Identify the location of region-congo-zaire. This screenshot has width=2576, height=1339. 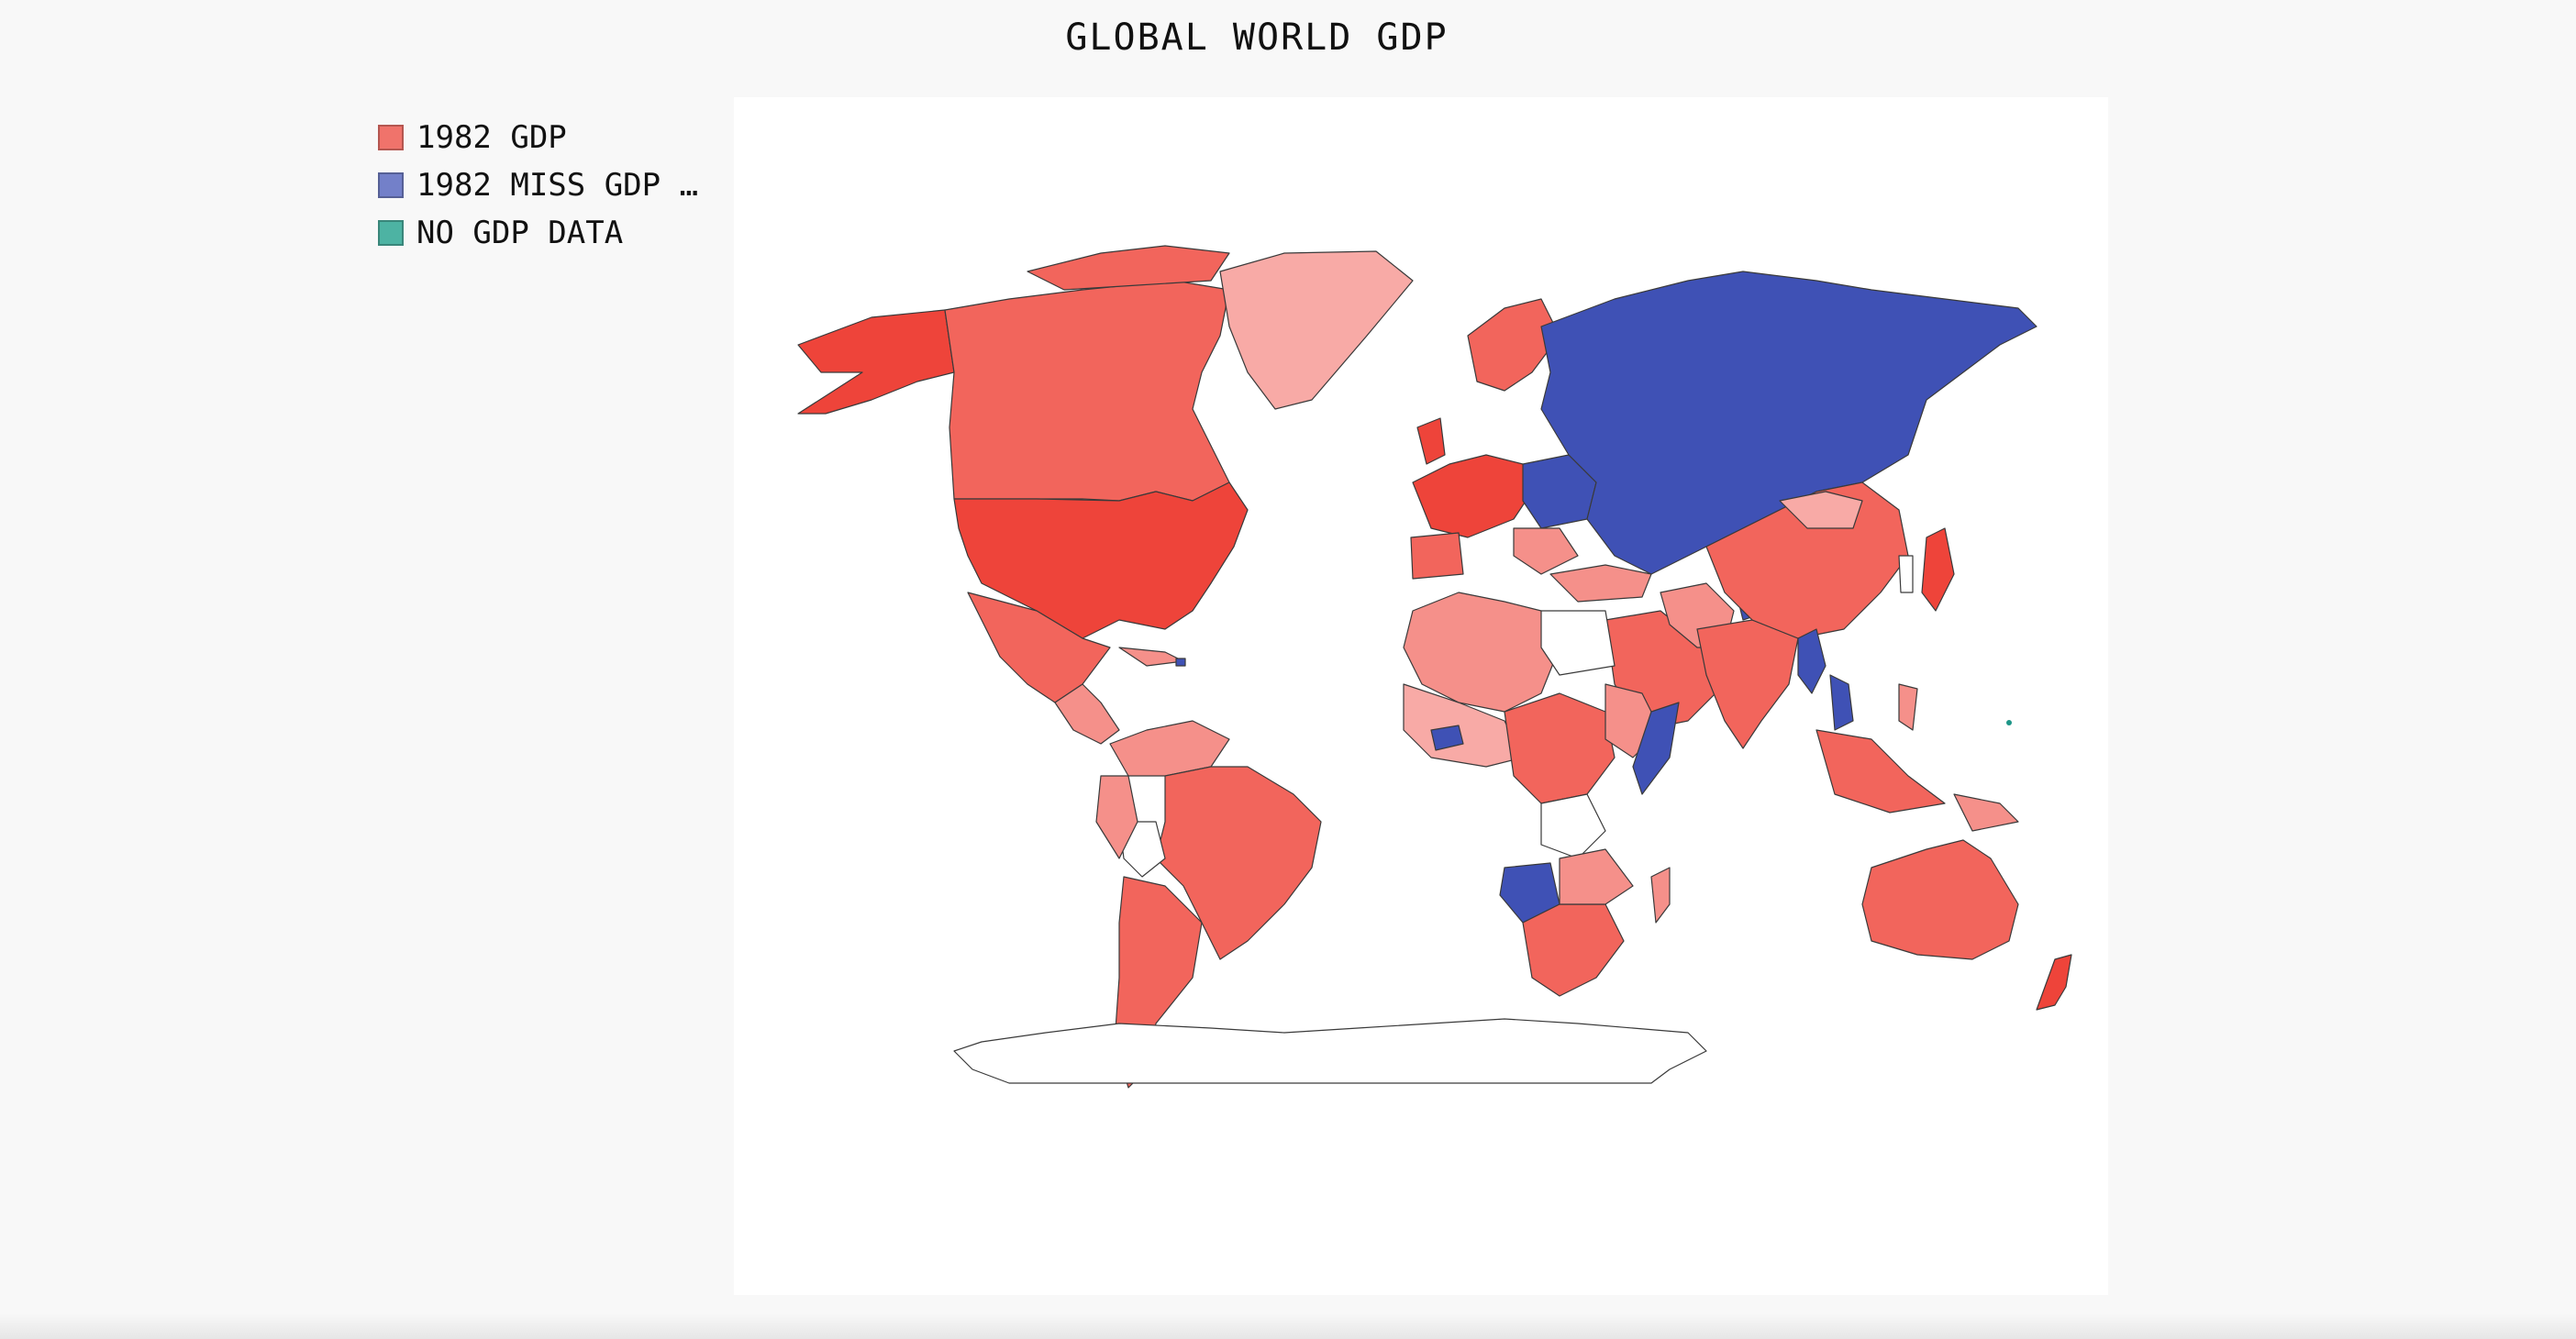
(1573, 826).